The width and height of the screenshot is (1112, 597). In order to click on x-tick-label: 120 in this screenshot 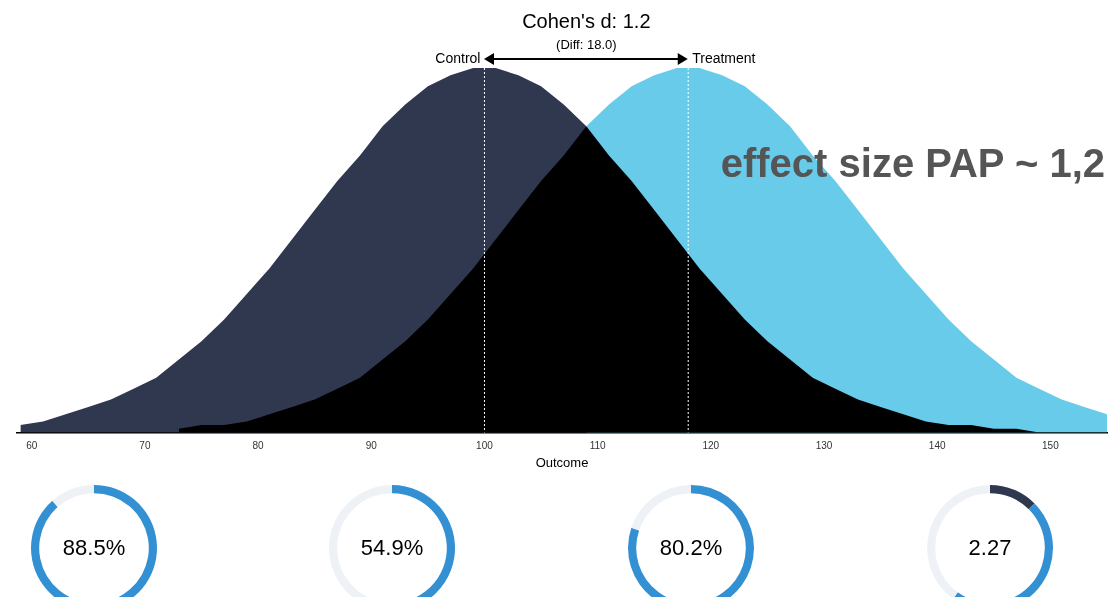, I will do `click(711, 446)`.